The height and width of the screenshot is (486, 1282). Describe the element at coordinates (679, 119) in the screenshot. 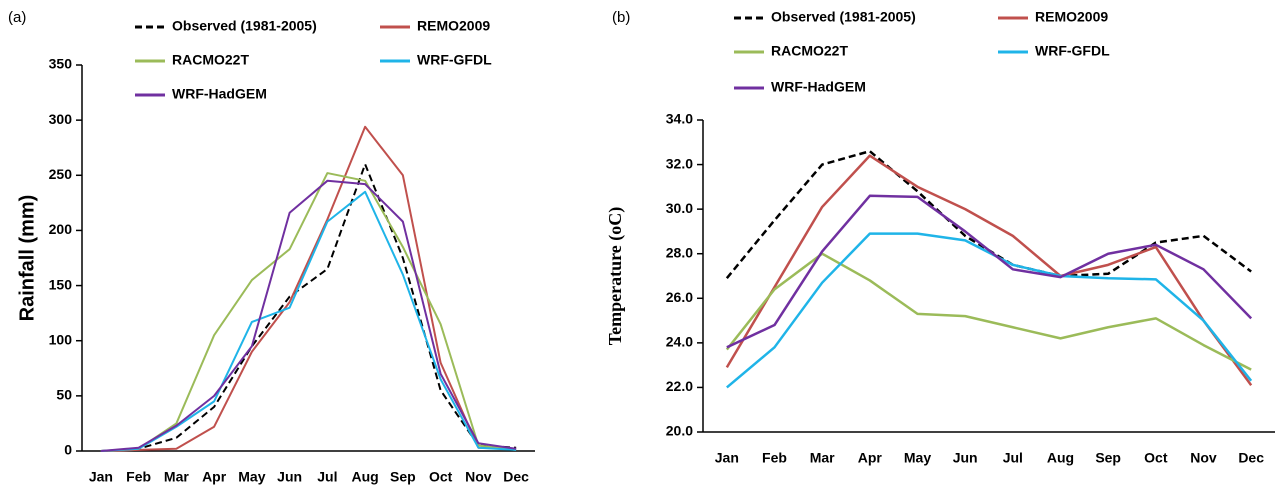

I see `y-tick-label: 34.0` at that location.